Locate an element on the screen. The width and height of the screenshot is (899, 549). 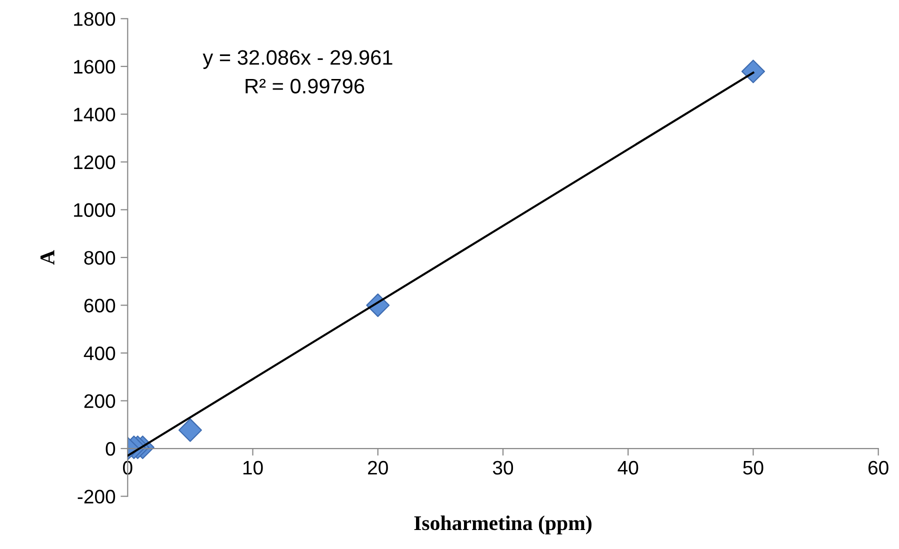
y-axis-title: A is located at coordinates (47, 257).